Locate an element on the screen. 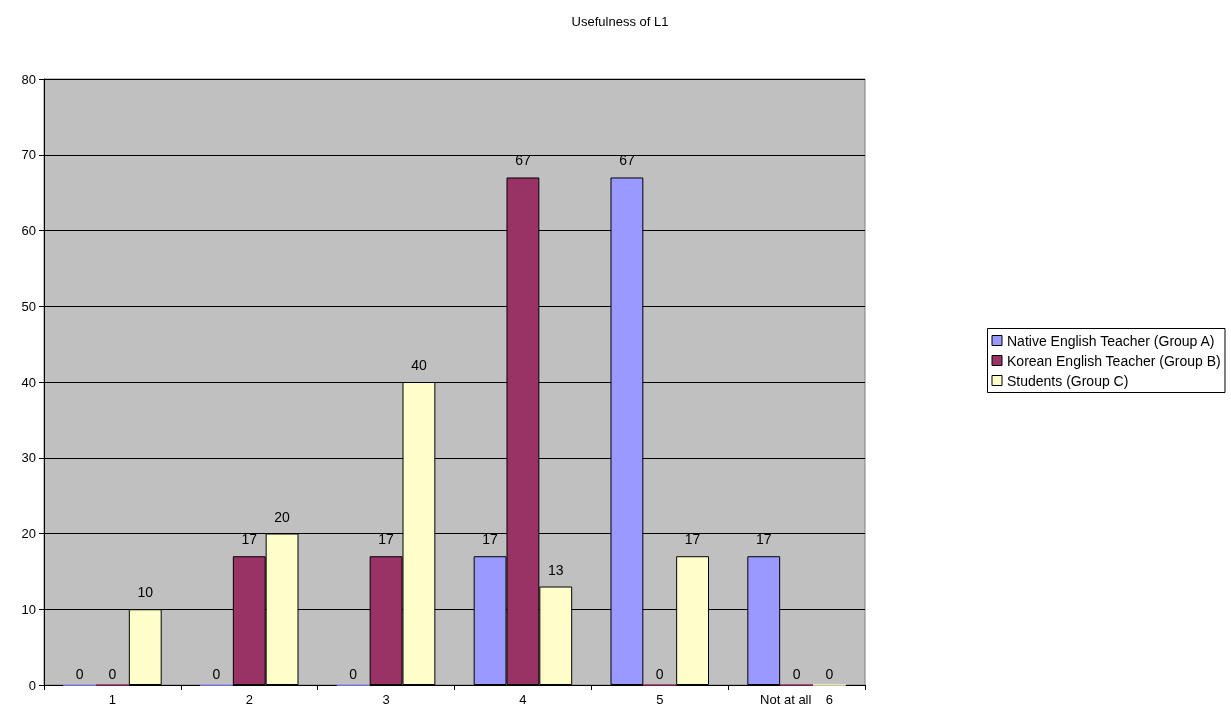 The width and height of the screenshot is (1231, 721). x-tick-label: 4 is located at coordinates (523, 699).